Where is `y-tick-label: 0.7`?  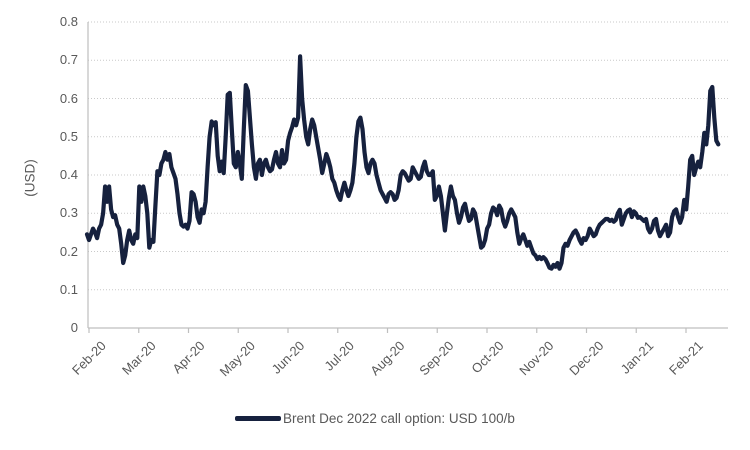
y-tick-label: 0.7 is located at coordinates (68, 60).